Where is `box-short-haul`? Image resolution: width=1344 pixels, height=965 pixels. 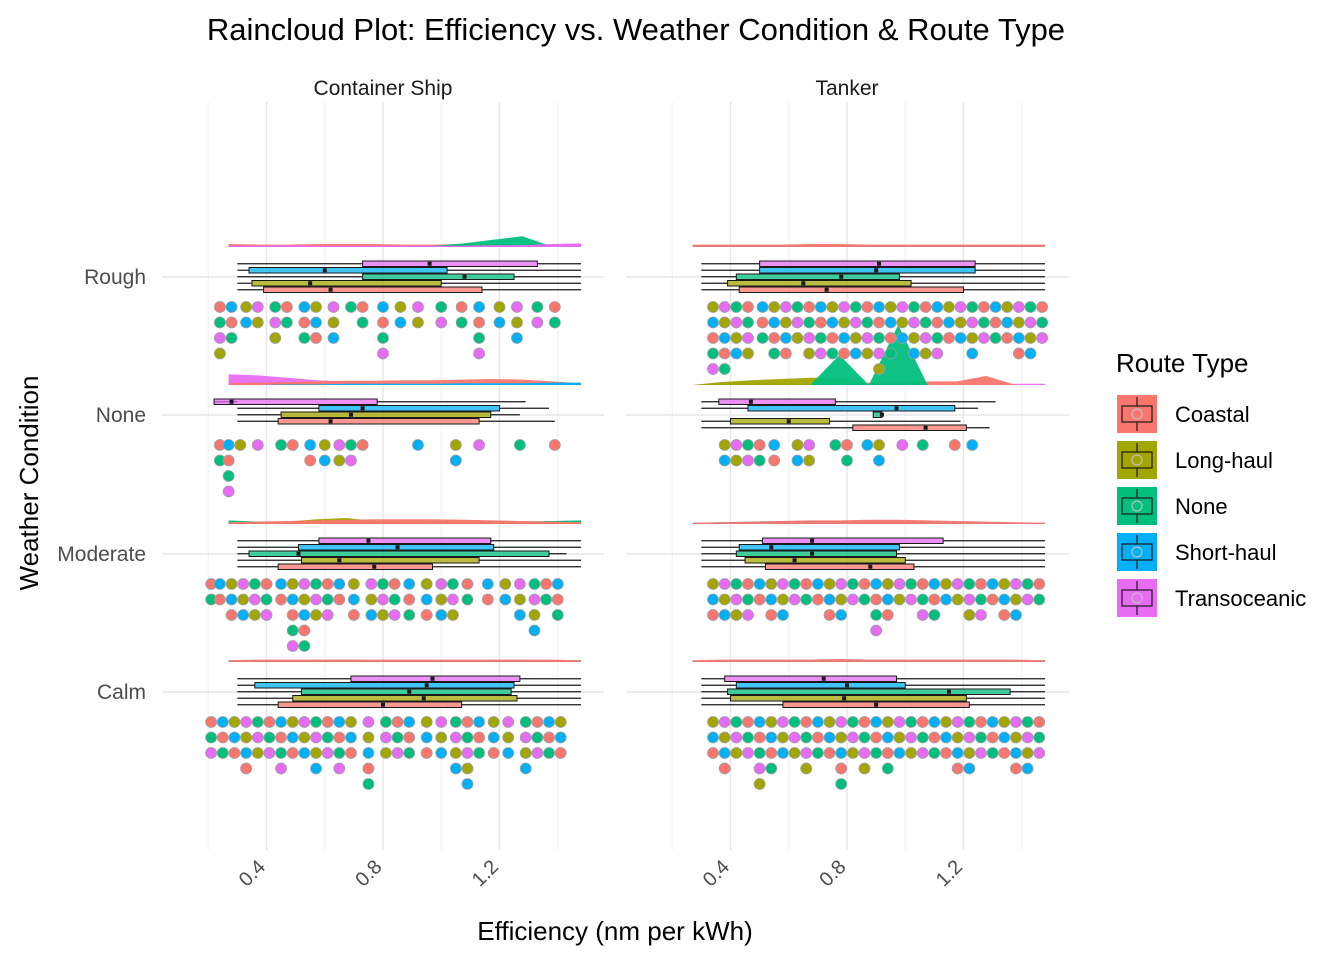
box-short-haul is located at coordinates (409, 408).